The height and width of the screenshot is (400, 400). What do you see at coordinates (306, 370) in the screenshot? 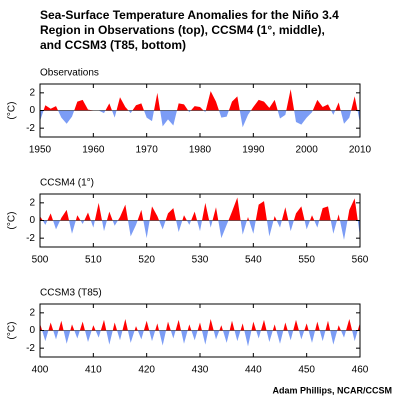
I see `x-tick-label: 450` at bounding box center [306, 370].